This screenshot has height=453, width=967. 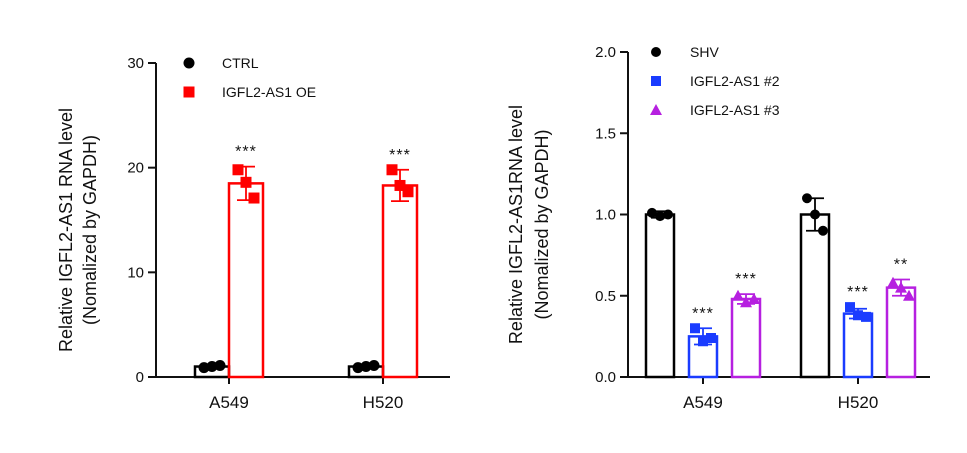 What do you see at coordinates (135, 63) in the screenshot?
I see `y-tick-label: 30` at bounding box center [135, 63].